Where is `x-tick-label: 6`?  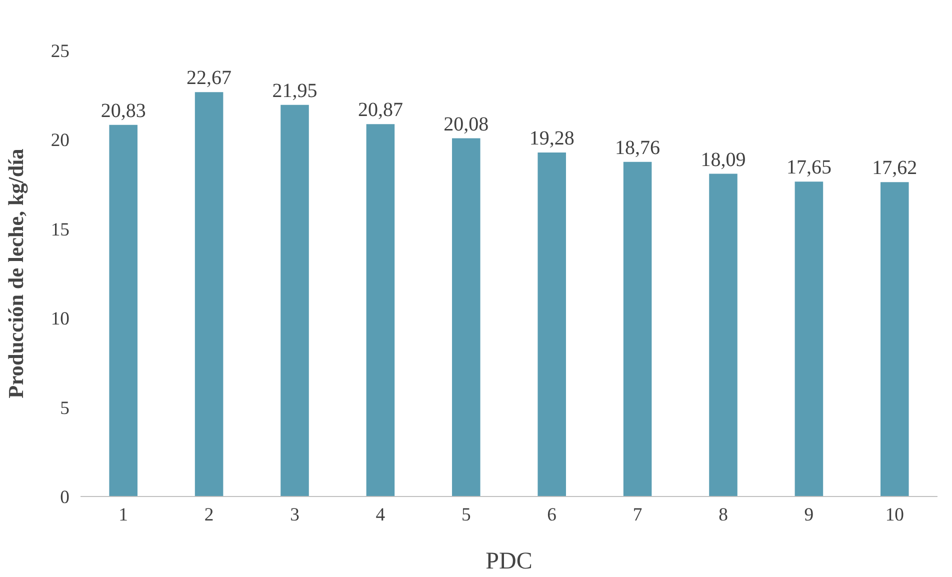 x-tick-label: 6 is located at coordinates (552, 515).